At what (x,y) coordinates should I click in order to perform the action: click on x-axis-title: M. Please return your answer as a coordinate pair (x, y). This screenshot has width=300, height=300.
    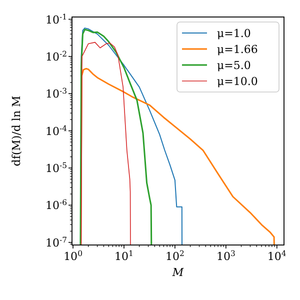
    Looking at the image, I should click on (177, 272).